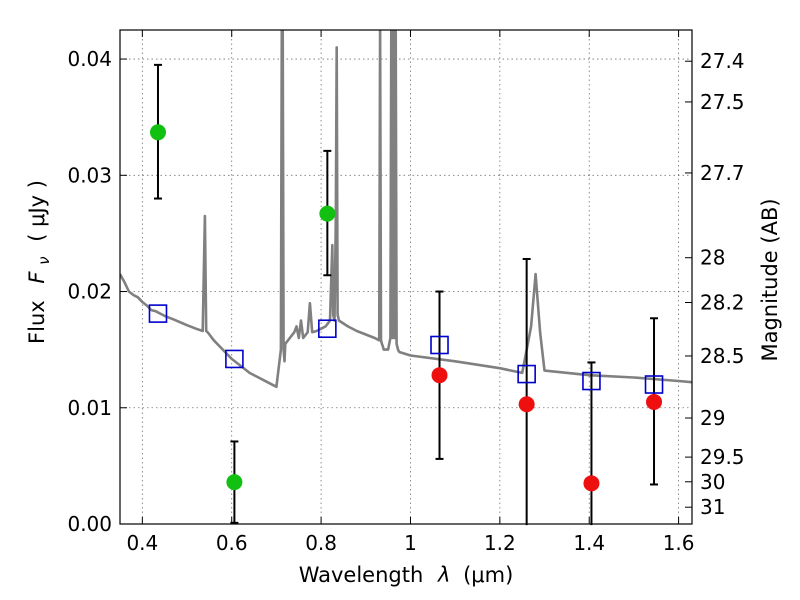 The width and height of the screenshot is (800, 600). What do you see at coordinates (722, 303) in the screenshot?
I see `mag-tick-label: 28.2` at bounding box center [722, 303].